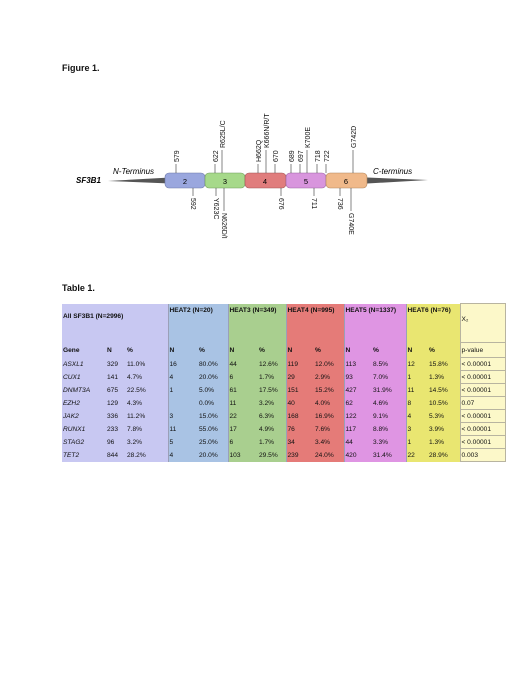  Describe the element at coordinates (482, 323) in the screenshot. I see `group-chi-square: X₂` at that location.